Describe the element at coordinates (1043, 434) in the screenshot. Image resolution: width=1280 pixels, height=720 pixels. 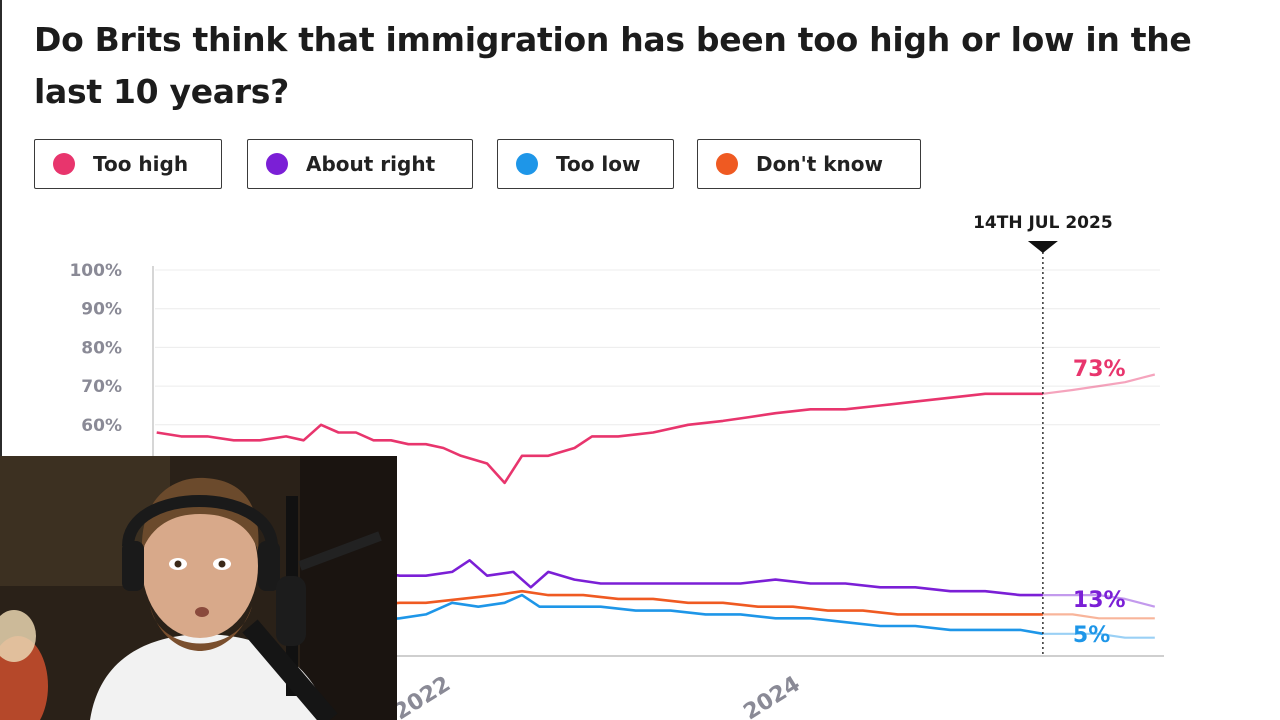
I see `date-marker: 14TH JUL 2025` at that location.